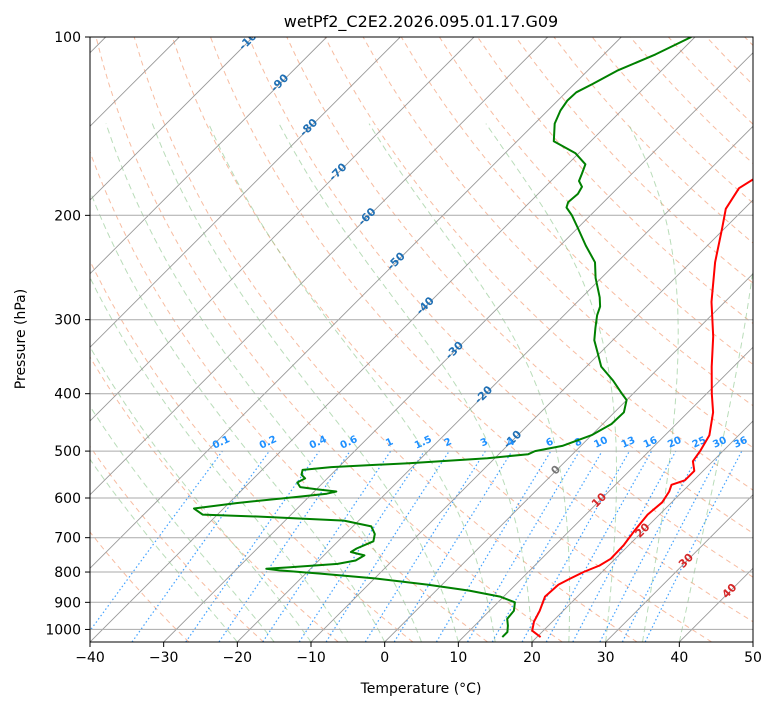 This screenshot has width=775, height=708. Describe the element at coordinates (67, 216) in the screenshot. I see `y-tick-label: 200` at that location.